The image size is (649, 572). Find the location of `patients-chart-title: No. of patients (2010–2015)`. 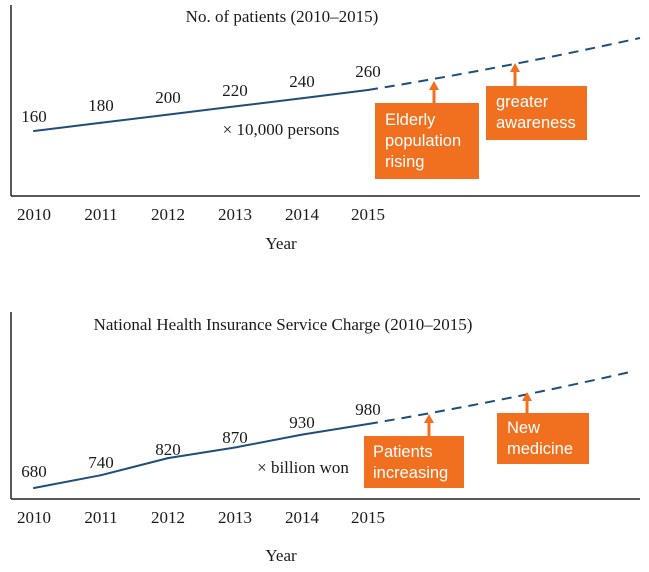

patients-chart-title: No. of patients (2010–2015) is located at coordinates (282, 16).